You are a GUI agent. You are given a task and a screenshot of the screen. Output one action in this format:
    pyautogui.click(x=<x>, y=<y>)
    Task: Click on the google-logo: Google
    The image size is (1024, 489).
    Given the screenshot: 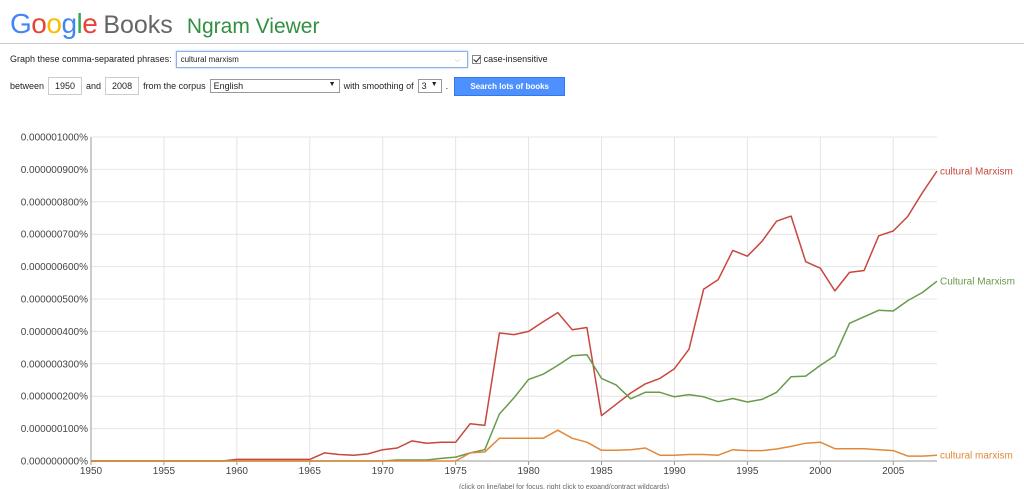 What is the action you would take?
    pyautogui.click(x=54, y=24)
    